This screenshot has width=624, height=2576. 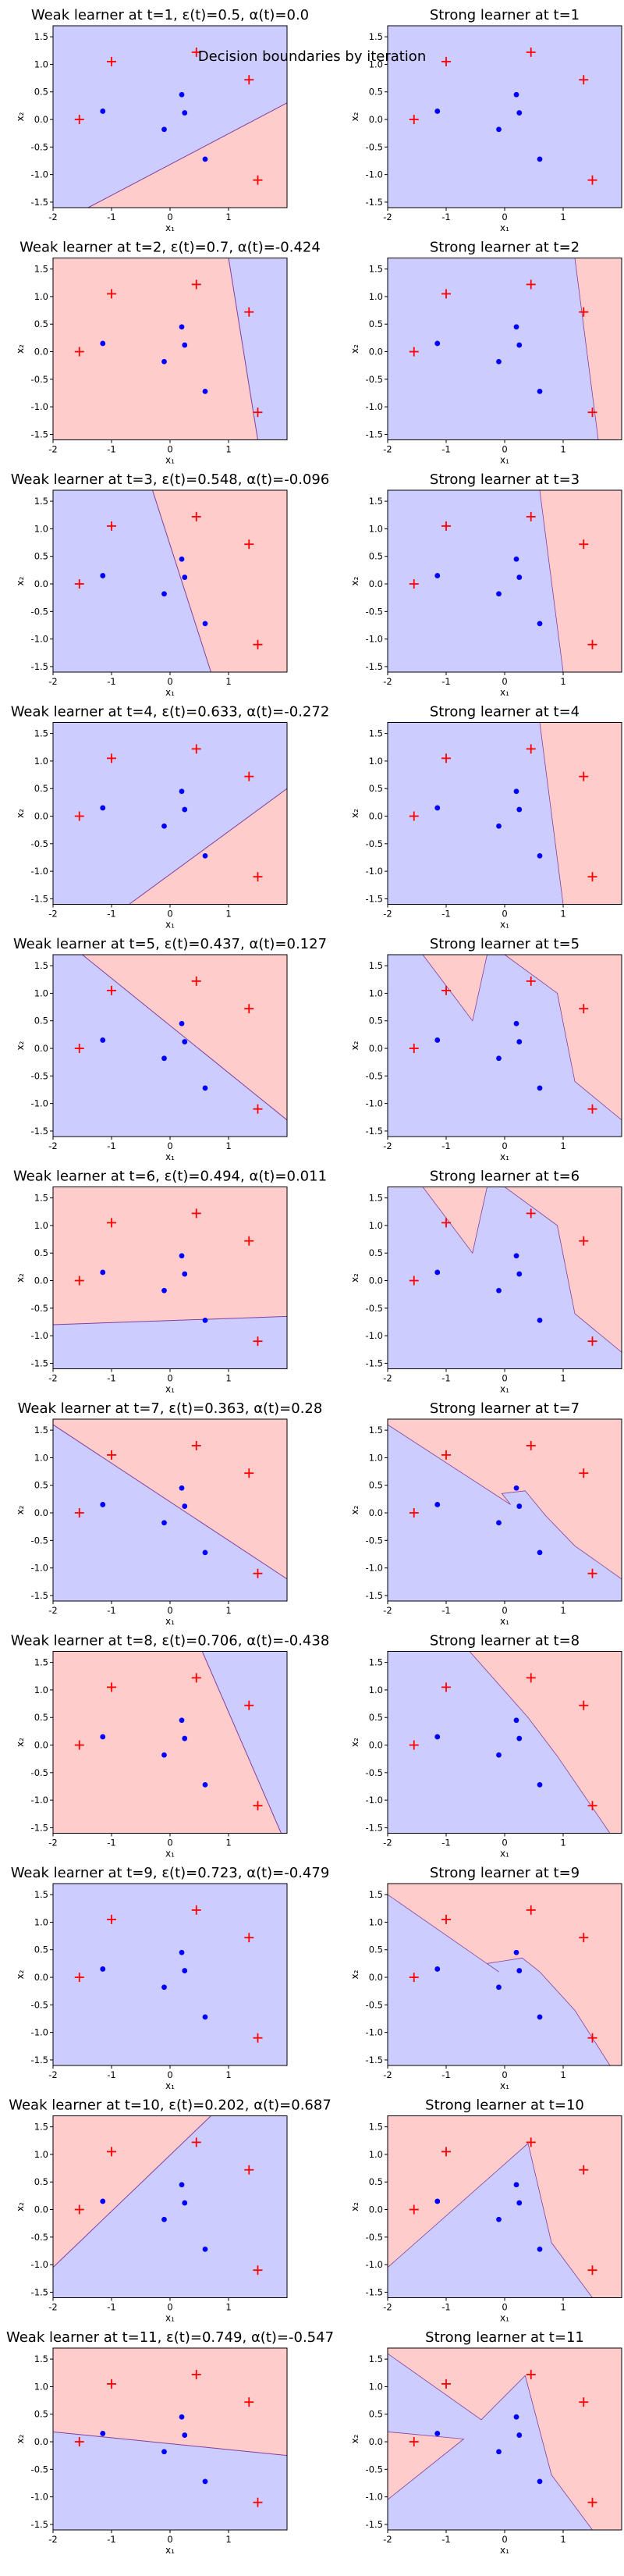 What do you see at coordinates (505, 2337) in the screenshot?
I see `strong-learner-t11-title: Strong learner at t=11` at bounding box center [505, 2337].